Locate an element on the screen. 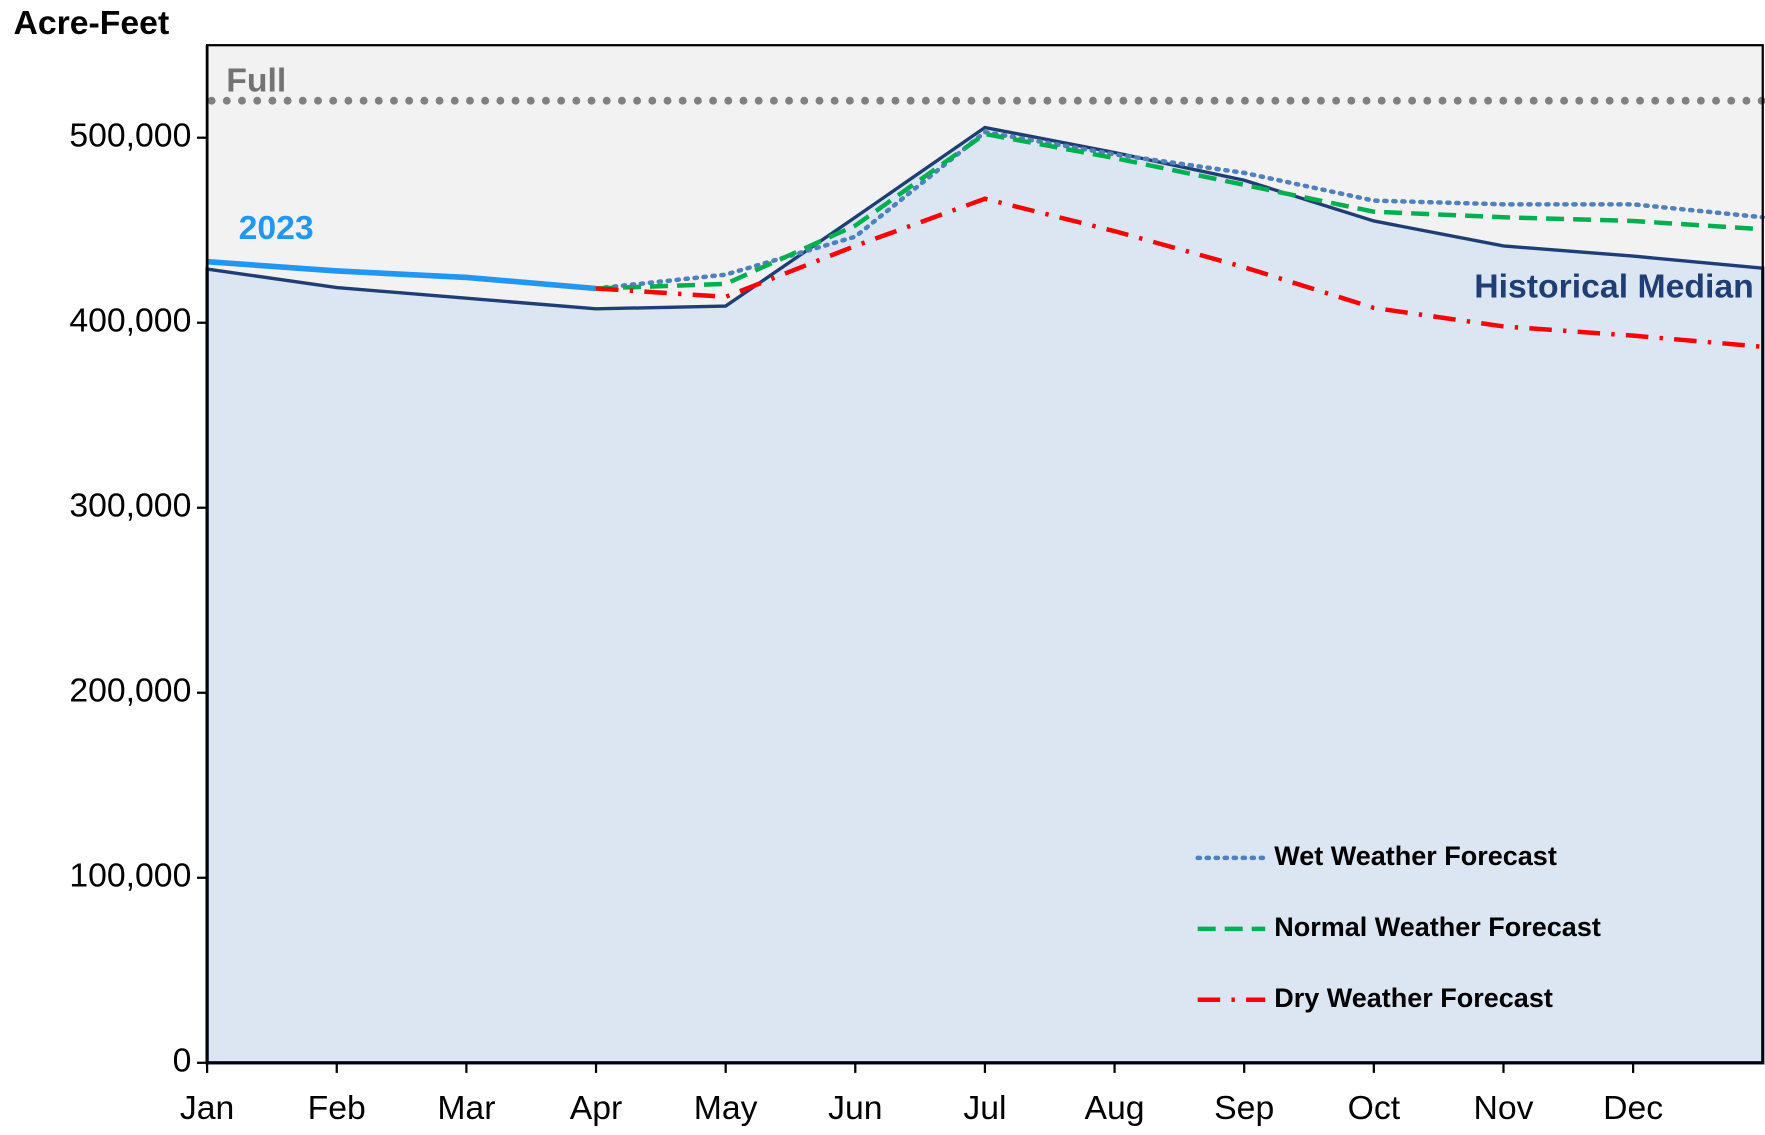 The width and height of the screenshot is (1765, 1135). y-tick-label: 500,000 is located at coordinates (130, 136).